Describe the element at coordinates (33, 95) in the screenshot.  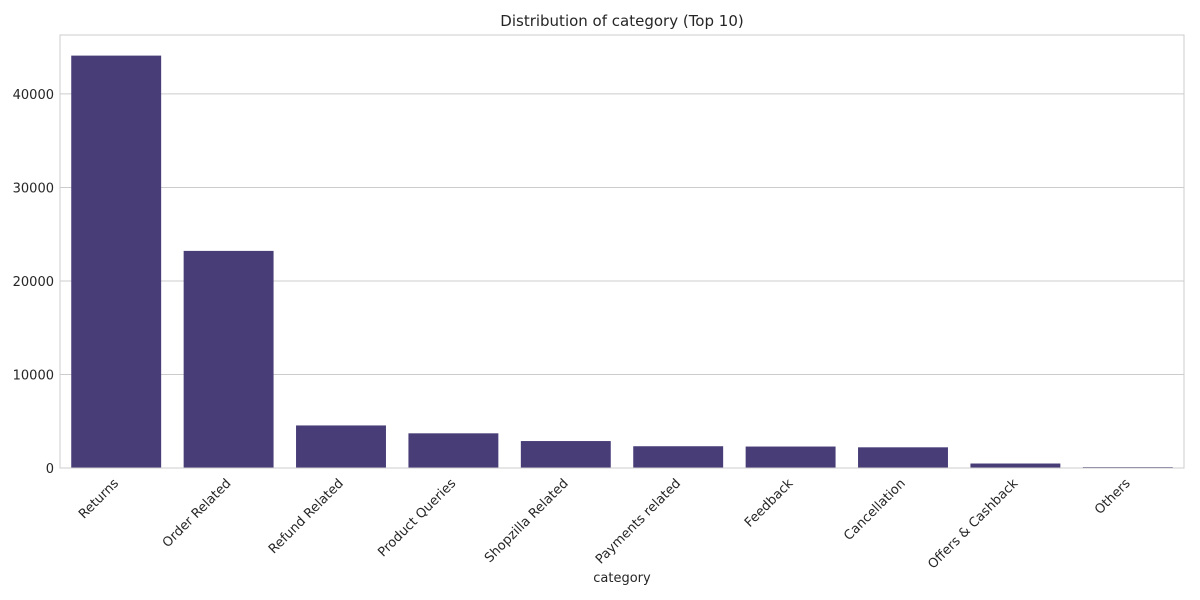
I see `y-tick-label: 40000` at that location.